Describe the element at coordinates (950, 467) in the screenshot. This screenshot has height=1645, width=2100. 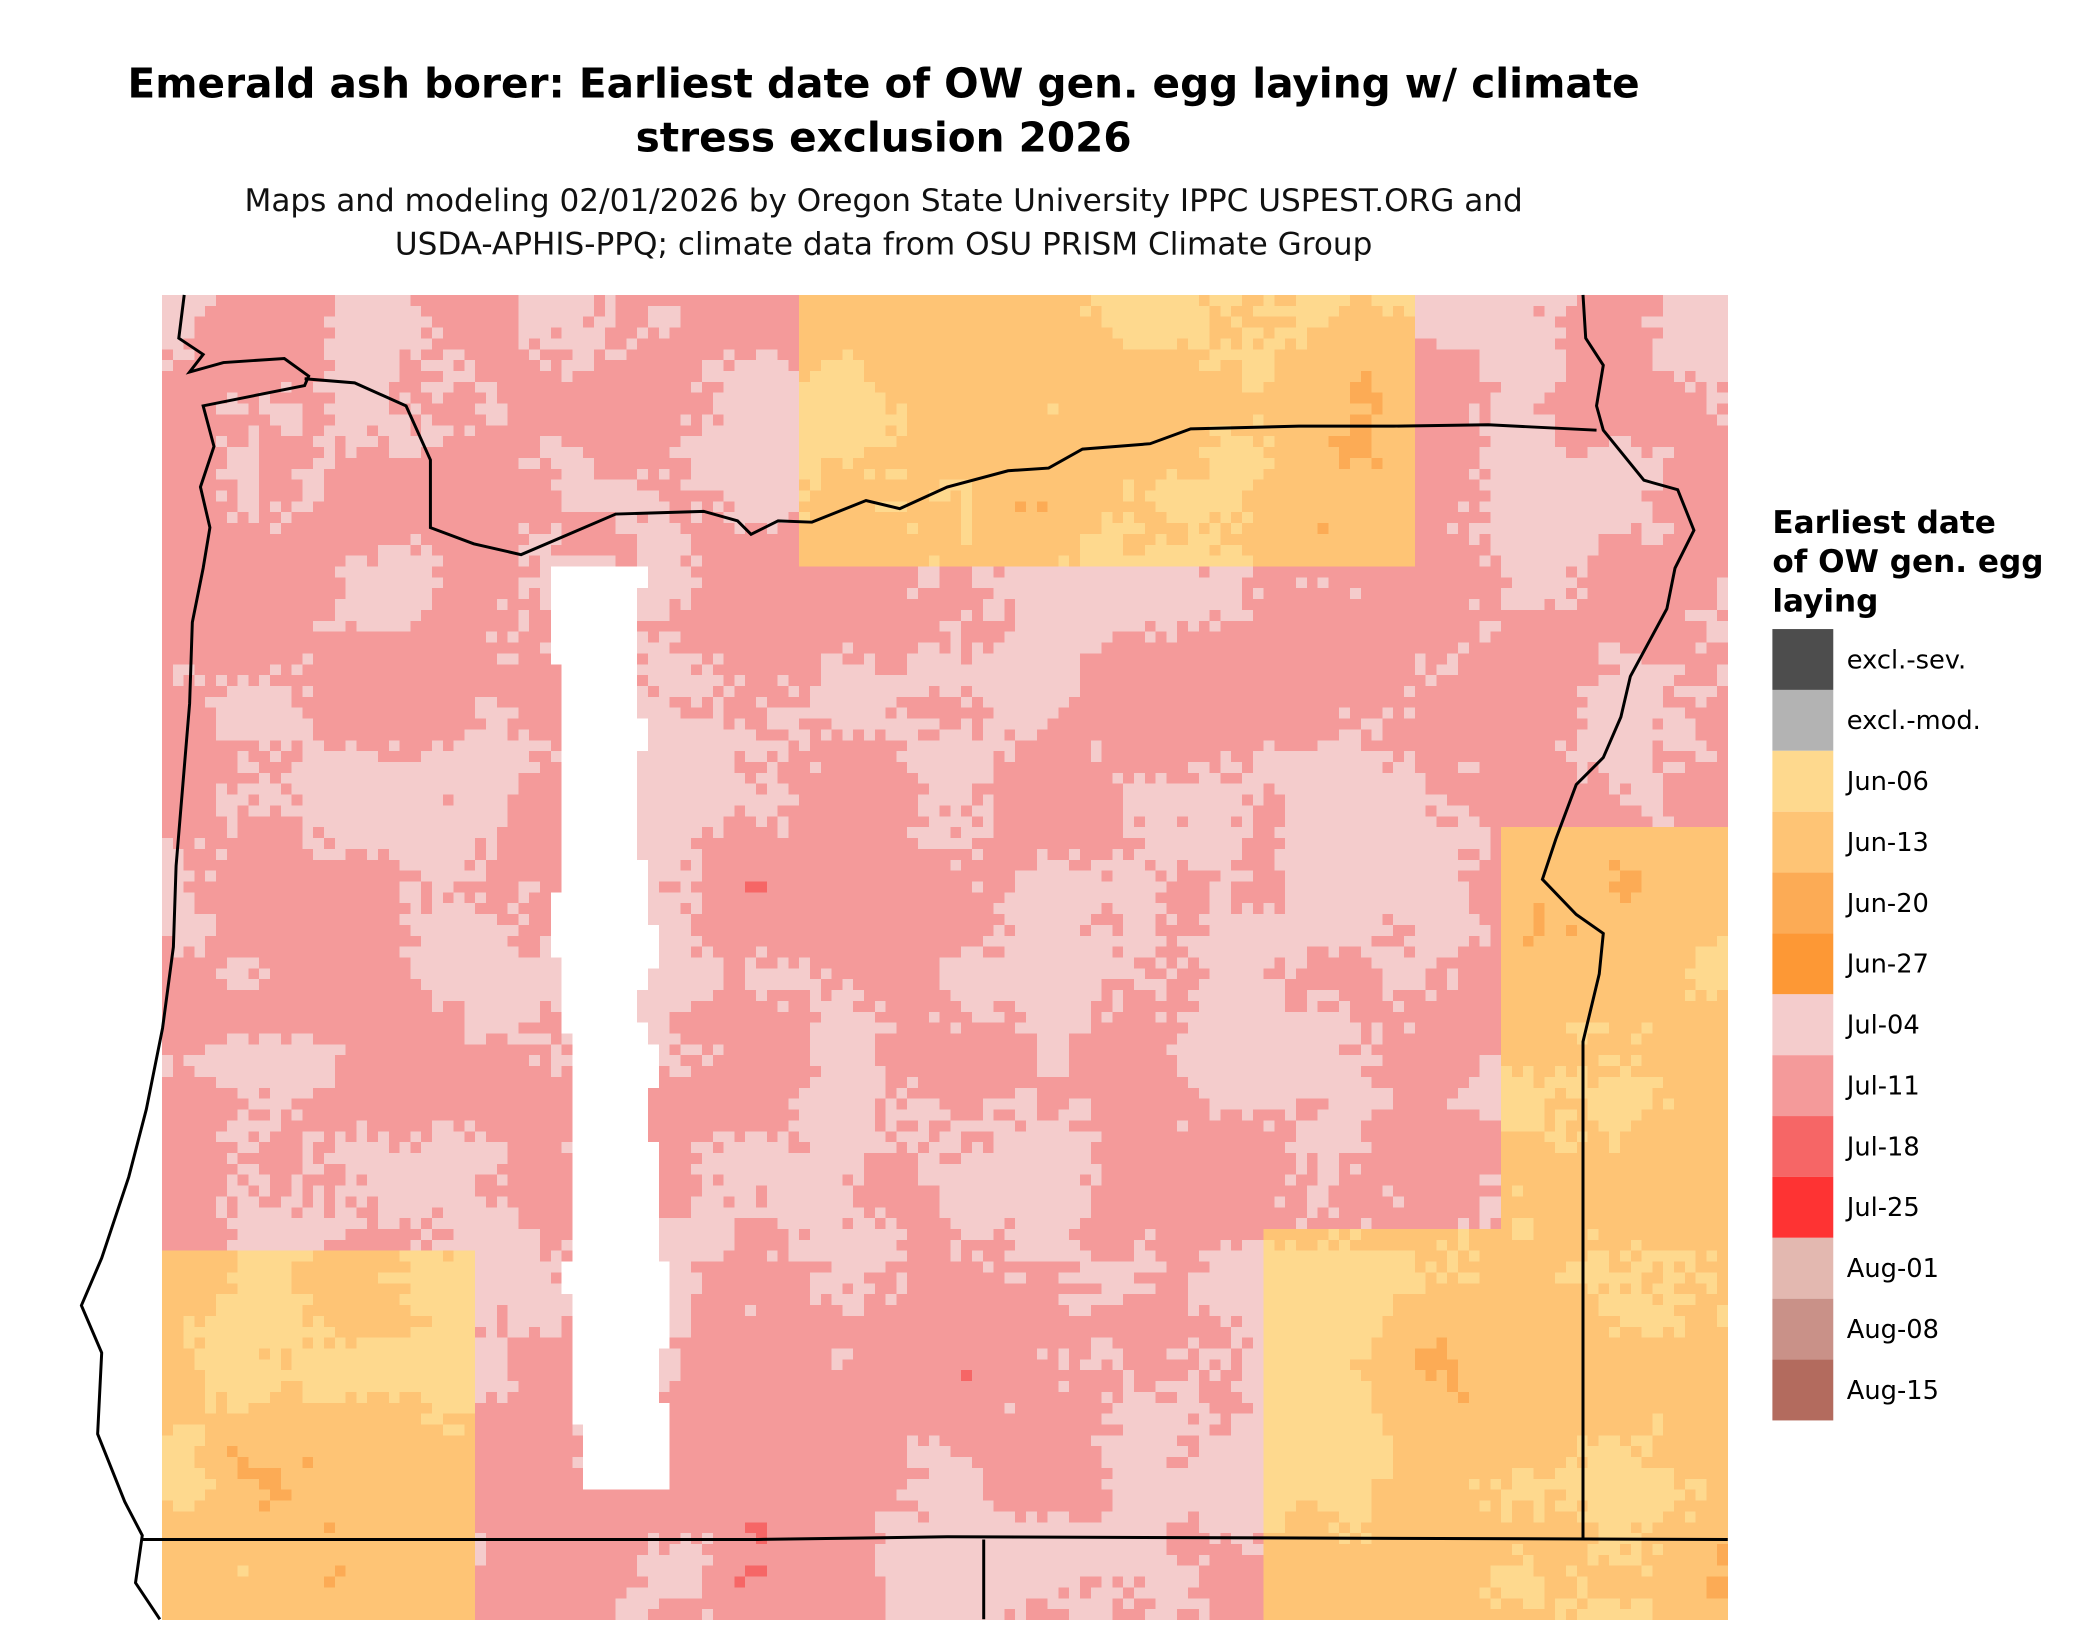
I see `columbia-river-border` at that location.